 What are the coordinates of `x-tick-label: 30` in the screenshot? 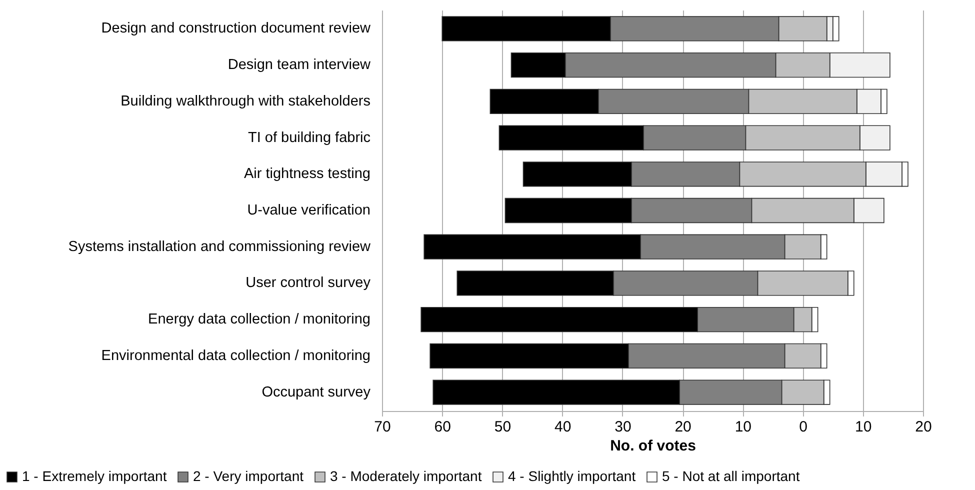 It's located at (623, 427).